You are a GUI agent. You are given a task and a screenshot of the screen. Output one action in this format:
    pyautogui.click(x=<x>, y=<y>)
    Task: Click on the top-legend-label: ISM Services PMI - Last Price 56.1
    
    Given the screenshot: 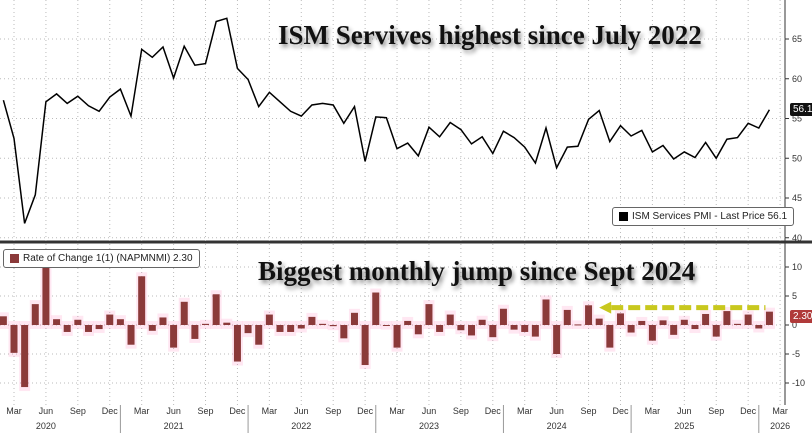 What is the action you would take?
    pyautogui.click(x=710, y=216)
    